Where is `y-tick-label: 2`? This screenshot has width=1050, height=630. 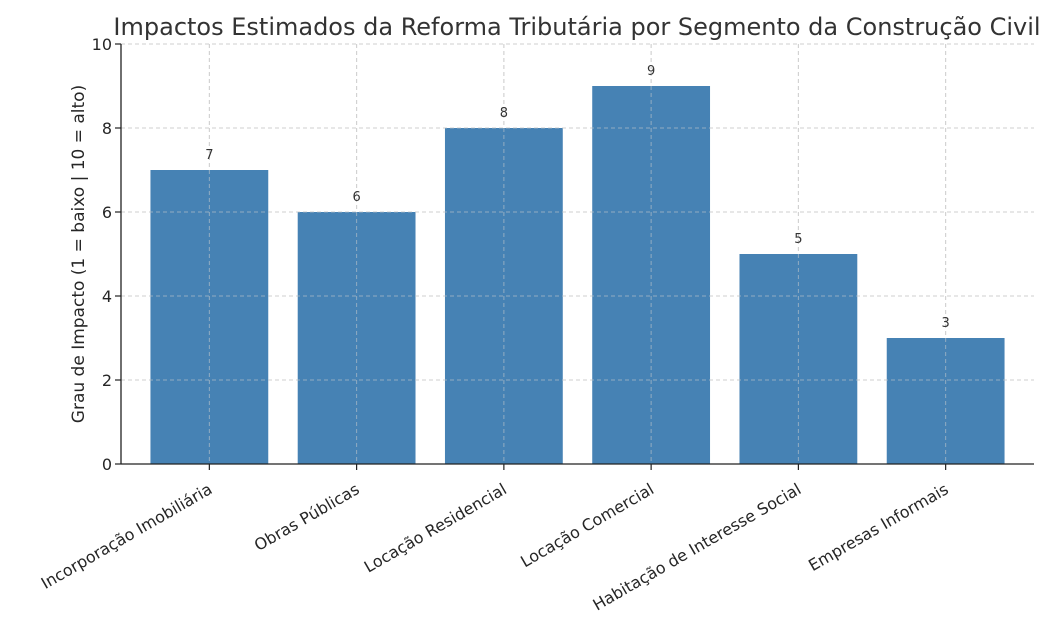 y-tick-label: 2 is located at coordinates (107, 380).